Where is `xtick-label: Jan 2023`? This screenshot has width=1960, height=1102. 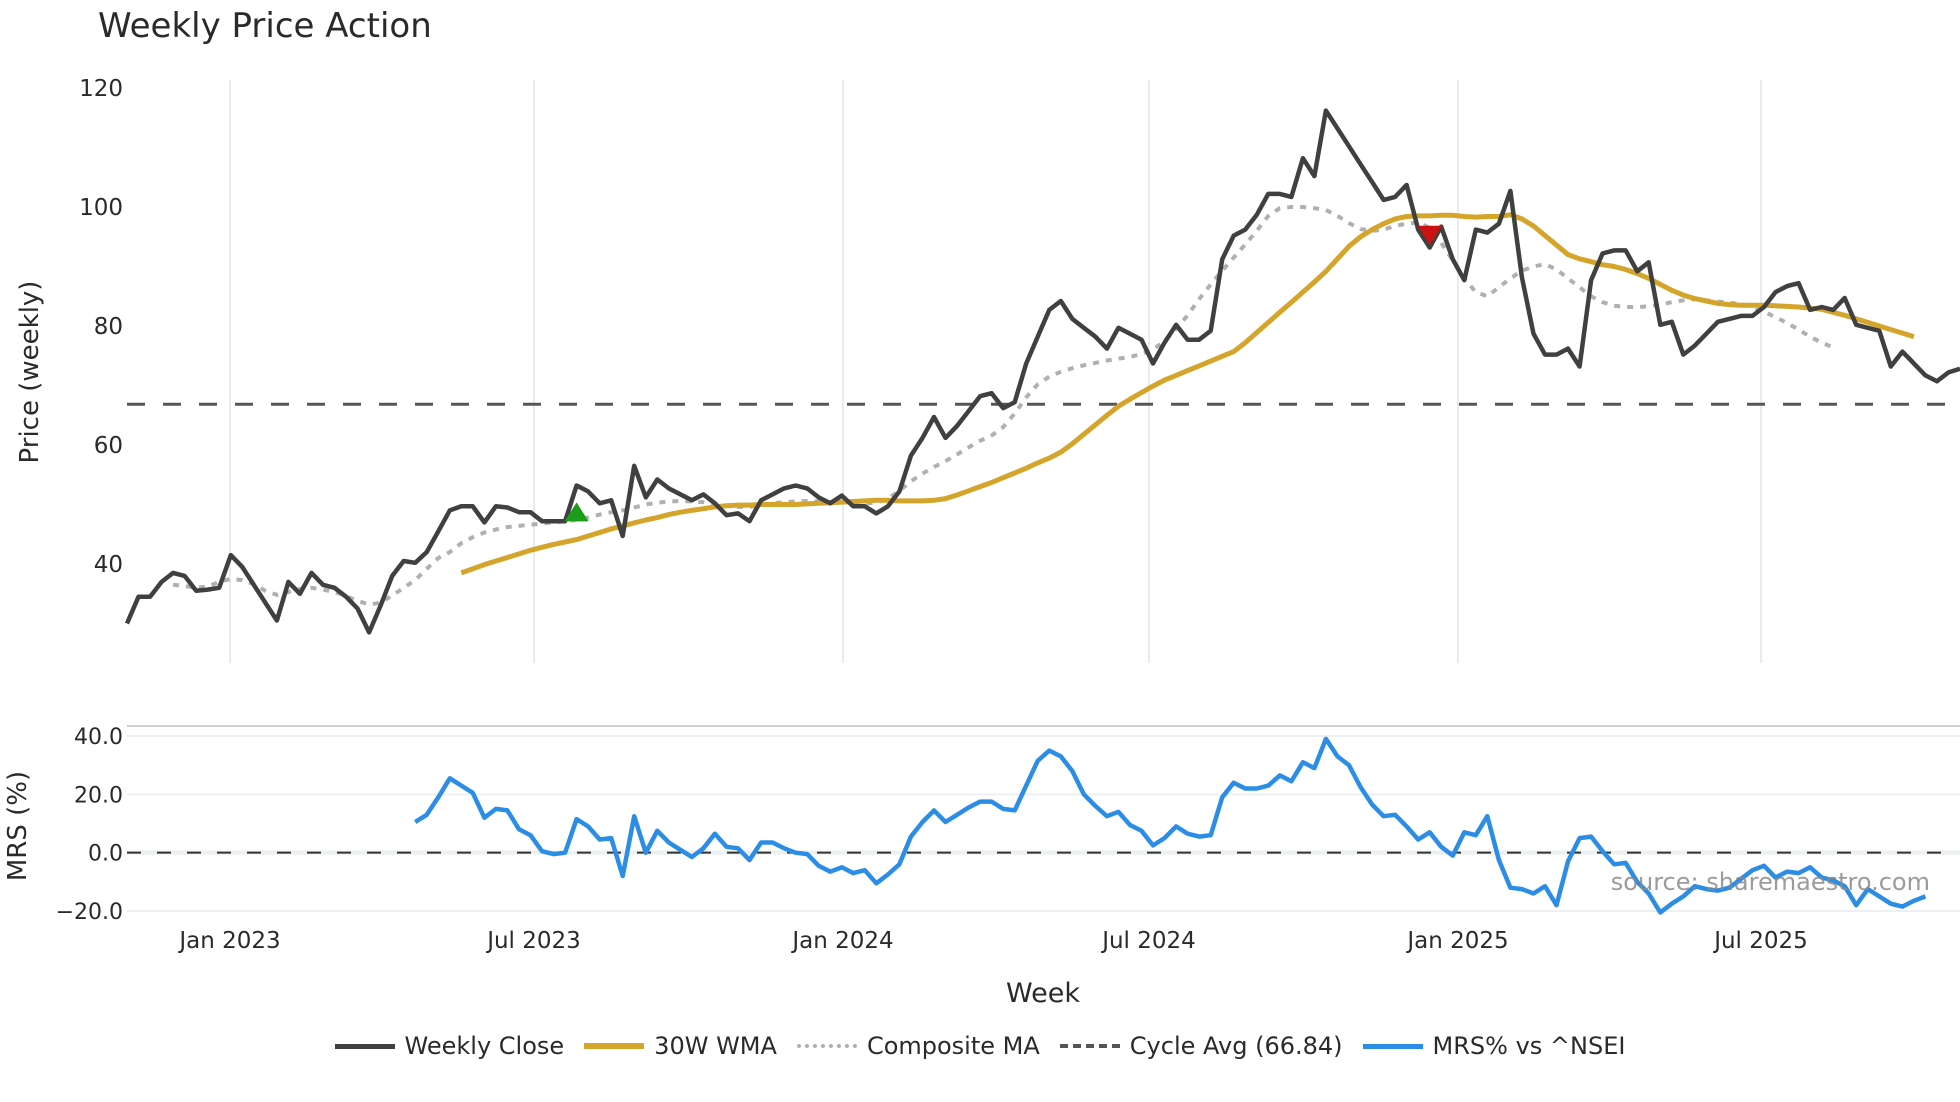 xtick-label: Jan 2023 is located at coordinates (228, 941).